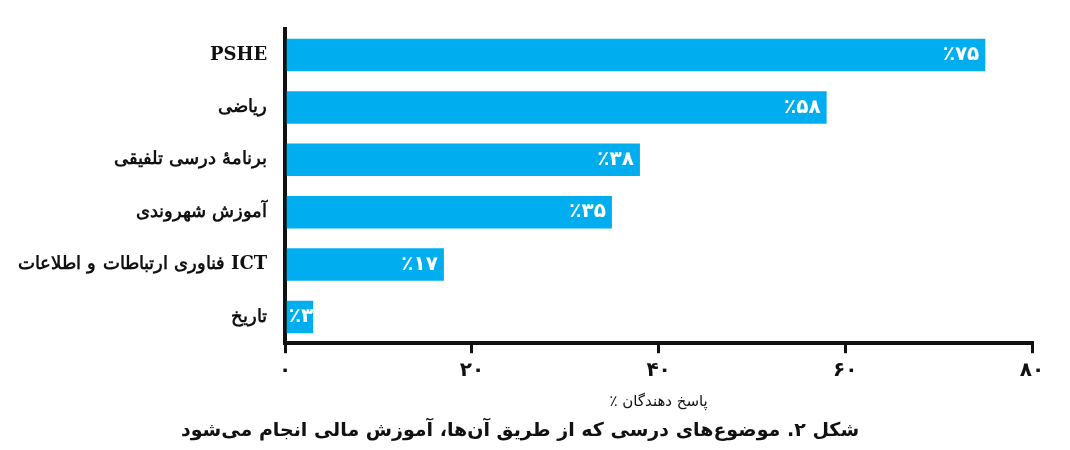 The image size is (1070, 450). Describe the element at coordinates (845, 369) in the screenshot. I see `x-tick-label: ۶۰` at that location.